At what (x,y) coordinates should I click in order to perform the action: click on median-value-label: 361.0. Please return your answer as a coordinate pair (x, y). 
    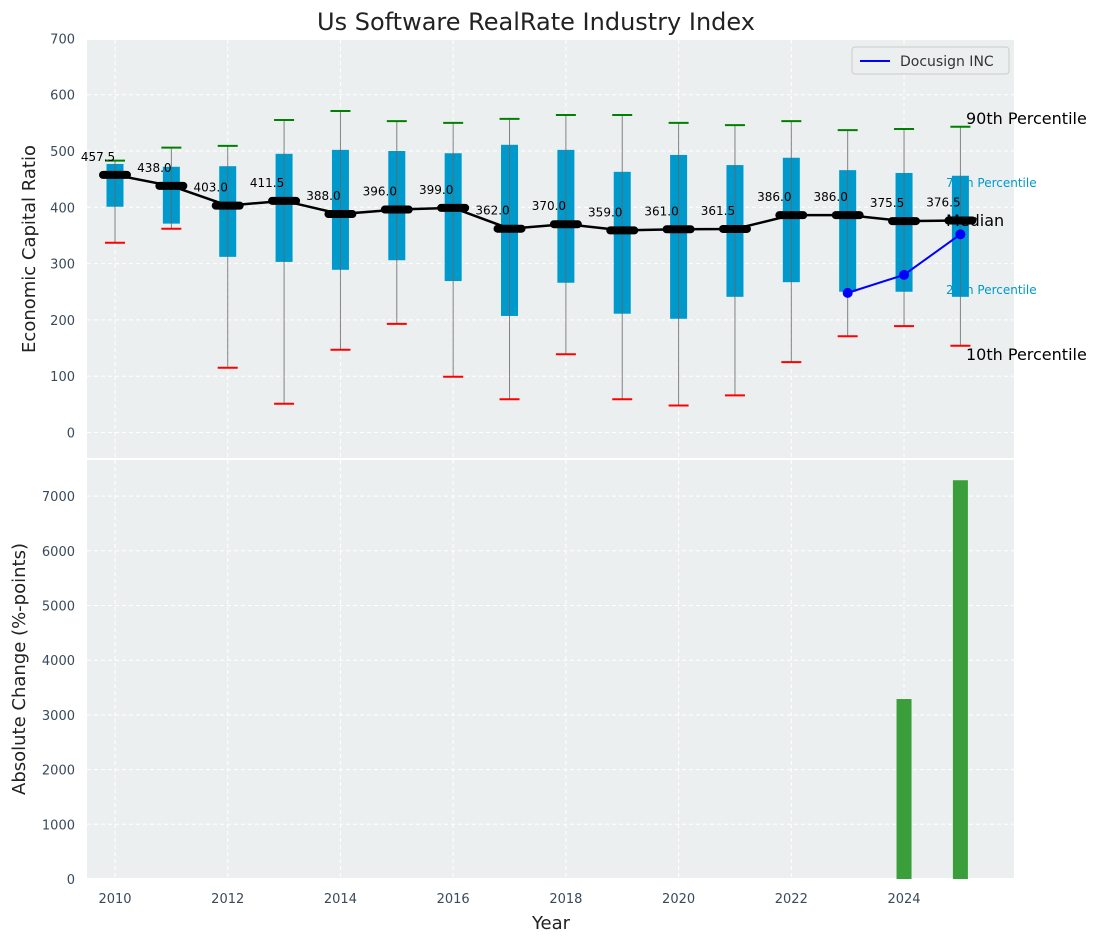
    Looking at the image, I should click on (661, 211).